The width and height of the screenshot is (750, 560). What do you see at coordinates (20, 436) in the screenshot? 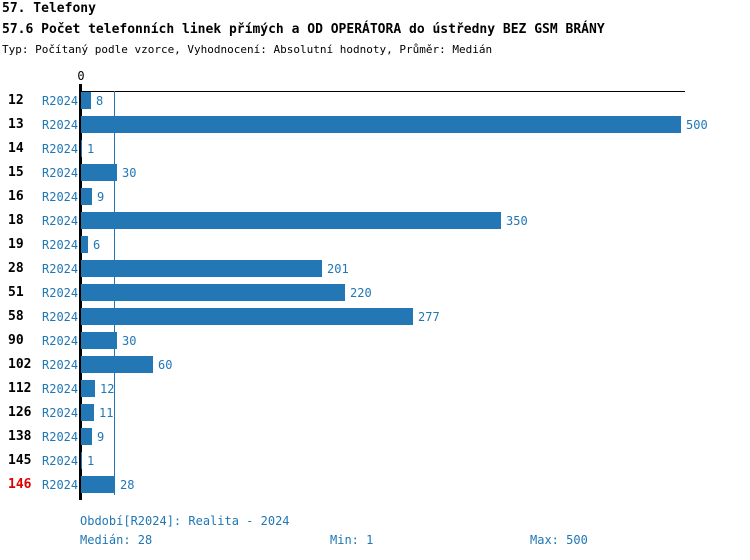
I see `row-category-label: 138` at bounding box center [20, 436].